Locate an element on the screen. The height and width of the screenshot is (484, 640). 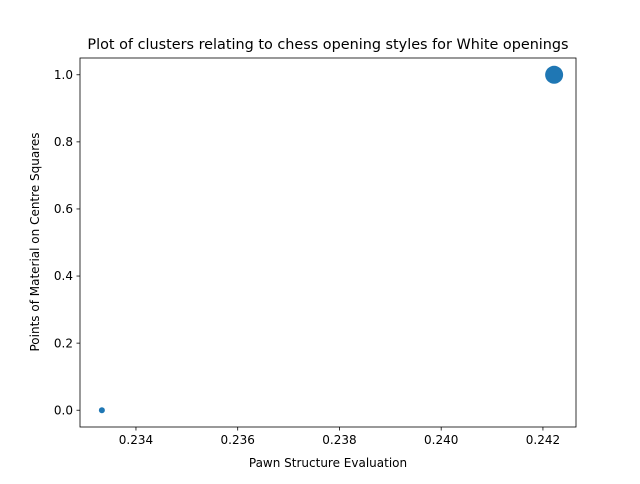
y-tick-label: 1.0 is located at coordinates (63, 75).